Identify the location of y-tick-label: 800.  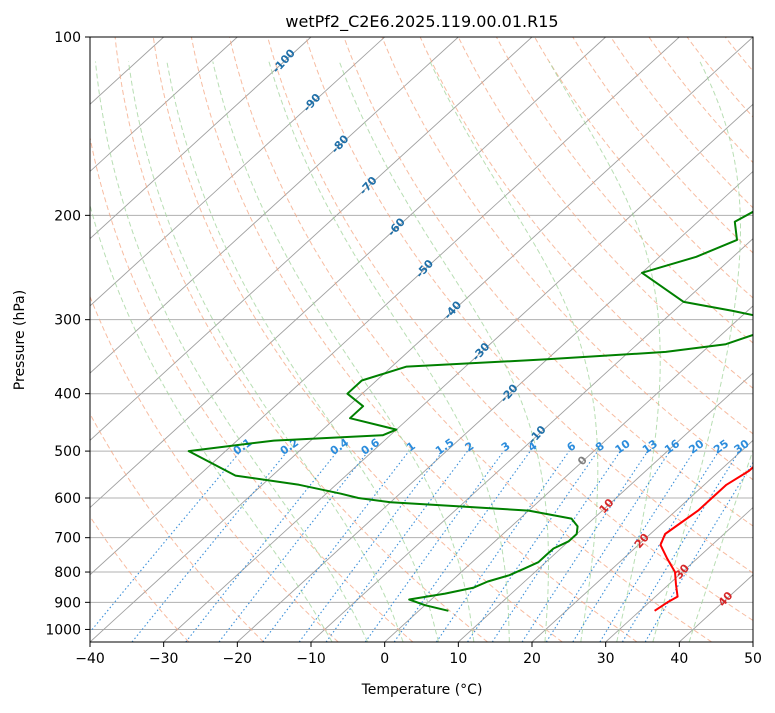
(67, 573).